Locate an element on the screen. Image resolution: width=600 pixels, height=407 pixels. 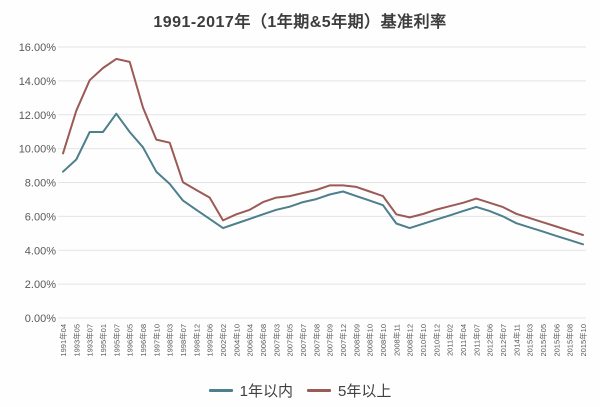
x-tick-label: 2007年08 is located at coordinates (316, 340).